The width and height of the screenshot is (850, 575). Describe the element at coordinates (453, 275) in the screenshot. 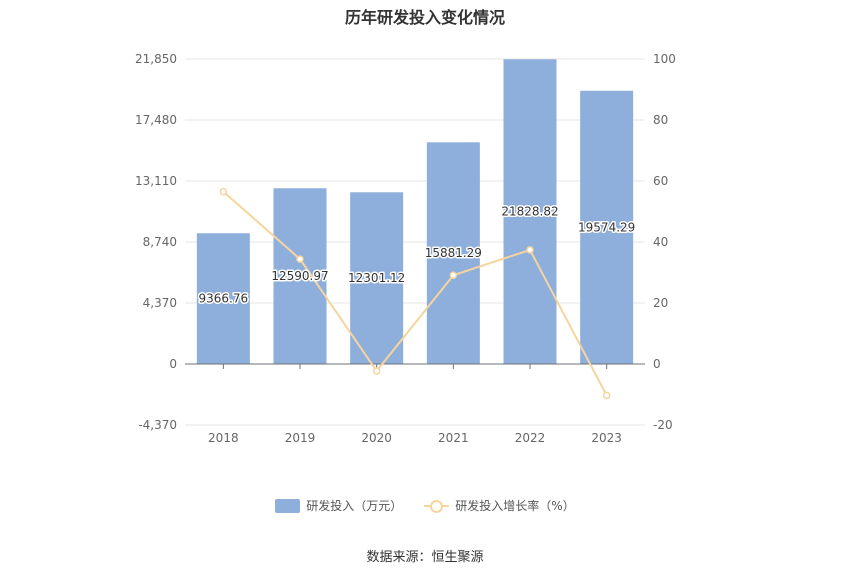

I see `growth-point-2021` at that location.